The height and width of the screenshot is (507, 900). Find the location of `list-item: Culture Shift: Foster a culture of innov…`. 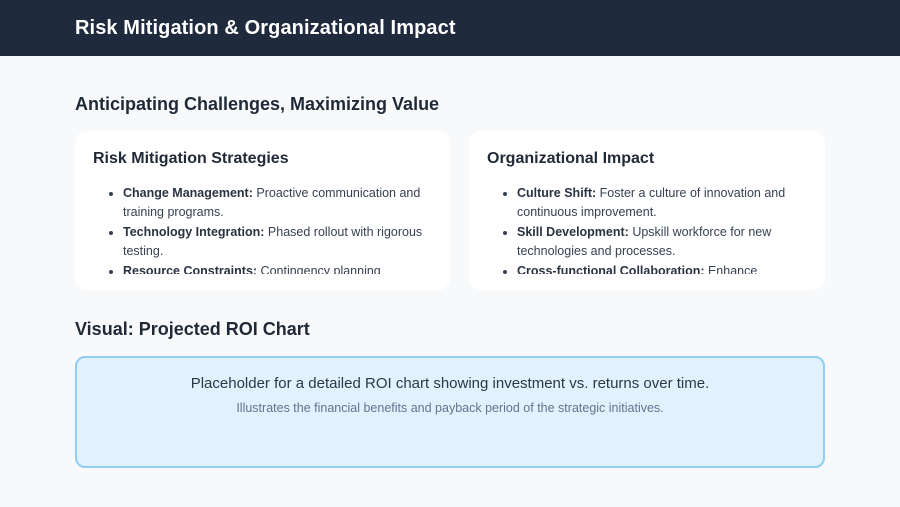

list-item: Culture Shift: Foster a culture of innov… is located at coordinates (655, 203).